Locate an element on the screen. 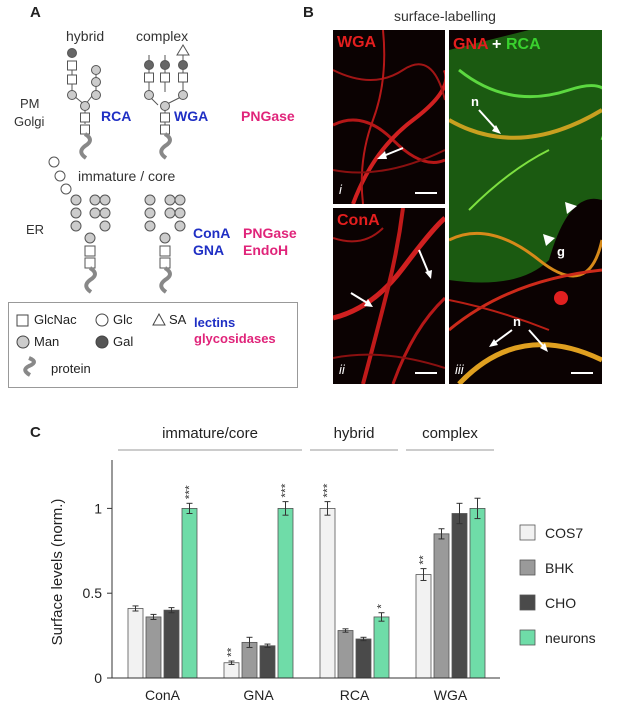 This screenshot has width=617, height=706. bar-cho-rca is located at coordinates (363, 658).